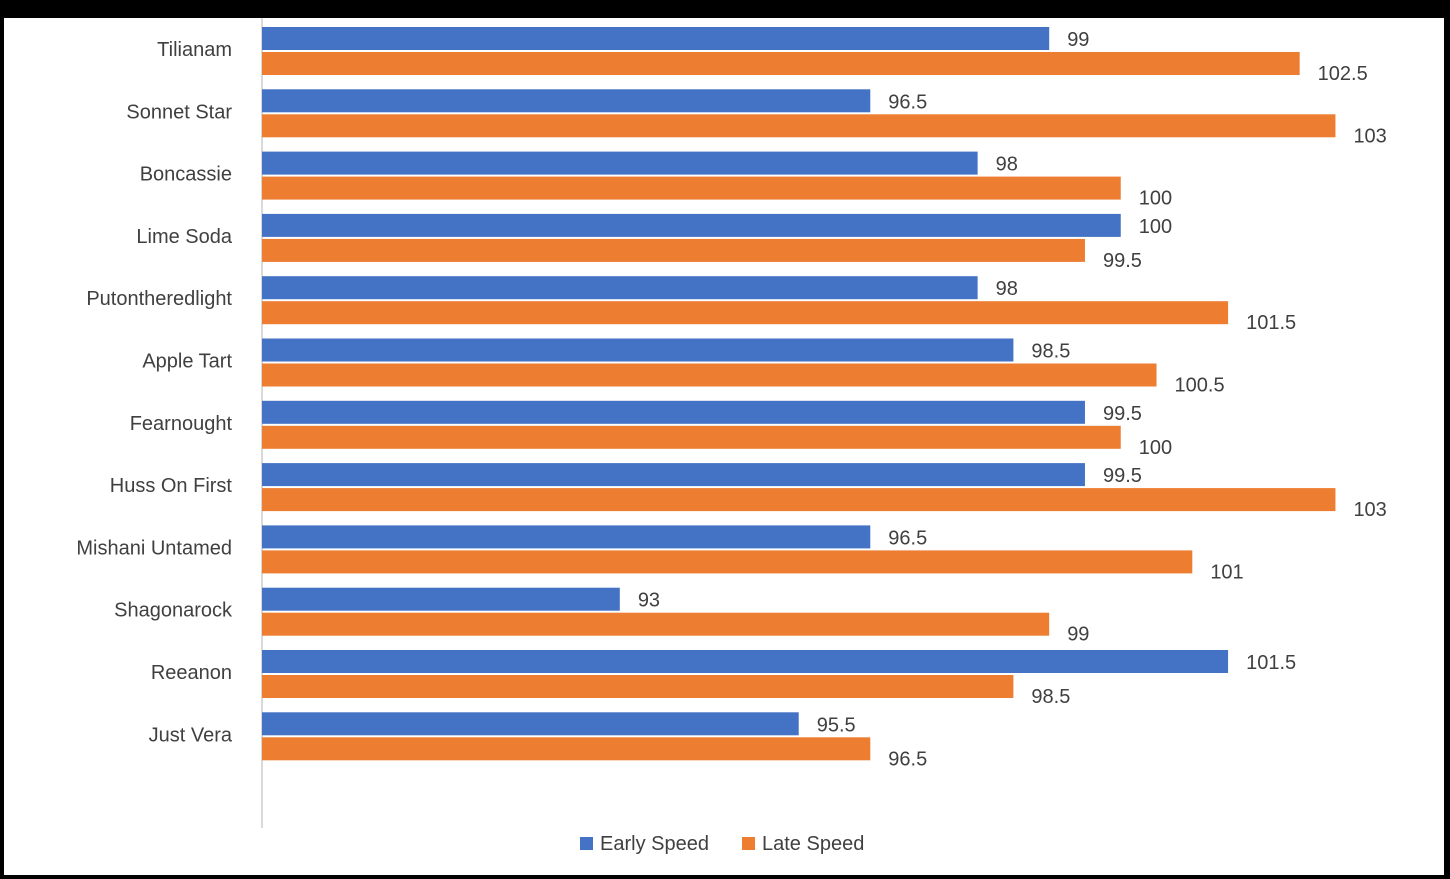 The height and width of the screenshot is (879, 1450). What do you see at coordinates (184, 237) in the screenshot?
I see `category-label: Lime Soda` at bounding box center [184, 237].